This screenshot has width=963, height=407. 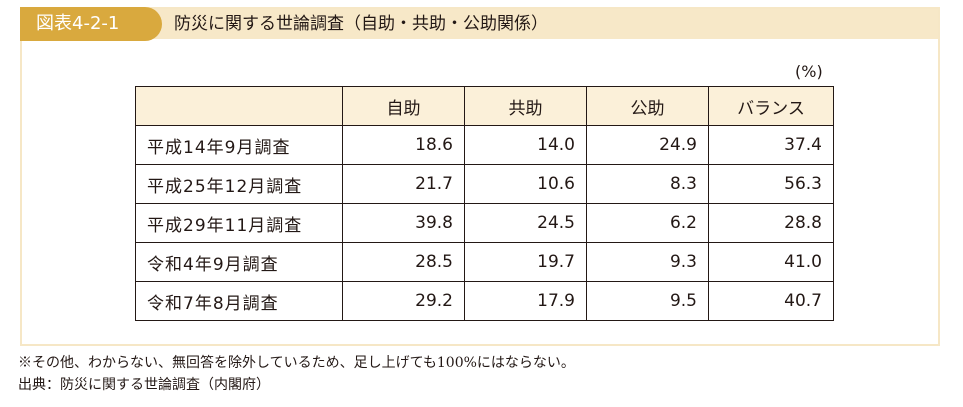 What do you see at coordinates (647, 106) in the screenshot?
I see `column-header-kojo: 公助` at bounding box center [647, 106].